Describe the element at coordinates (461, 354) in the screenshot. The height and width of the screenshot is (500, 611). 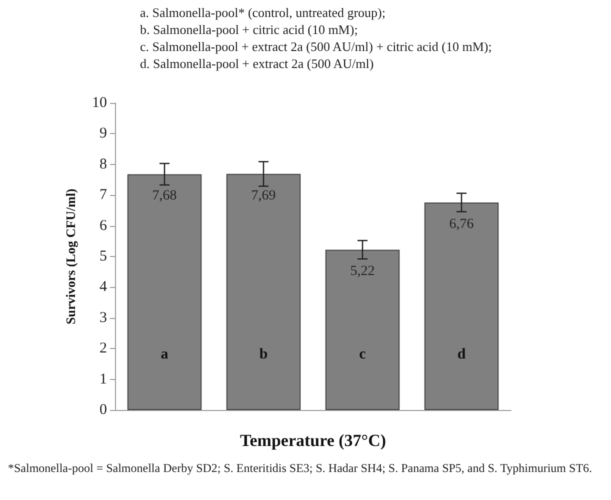
I see `x-tick-label: d` at that location.